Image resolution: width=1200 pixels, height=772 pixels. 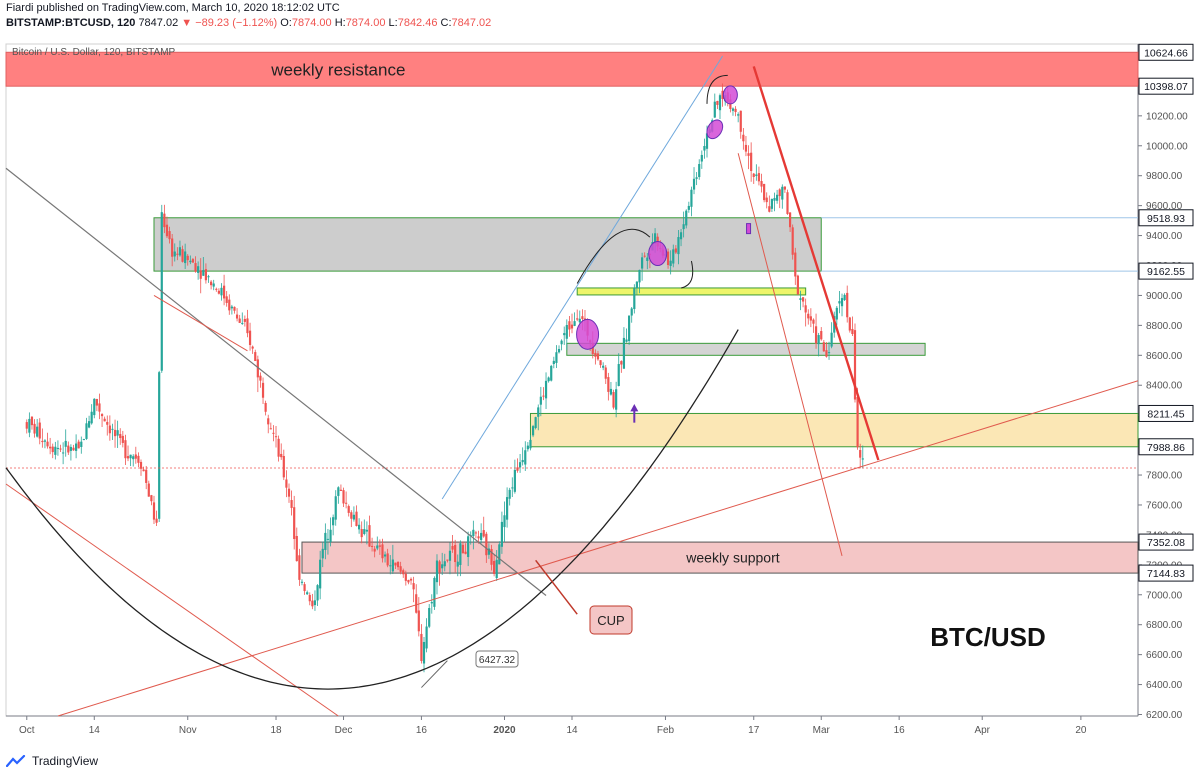 What do you see at coordinates (1164, 326) in the screenshot?
I see `y-tick-label: 8800.00` at bounding box center [1164, 326].